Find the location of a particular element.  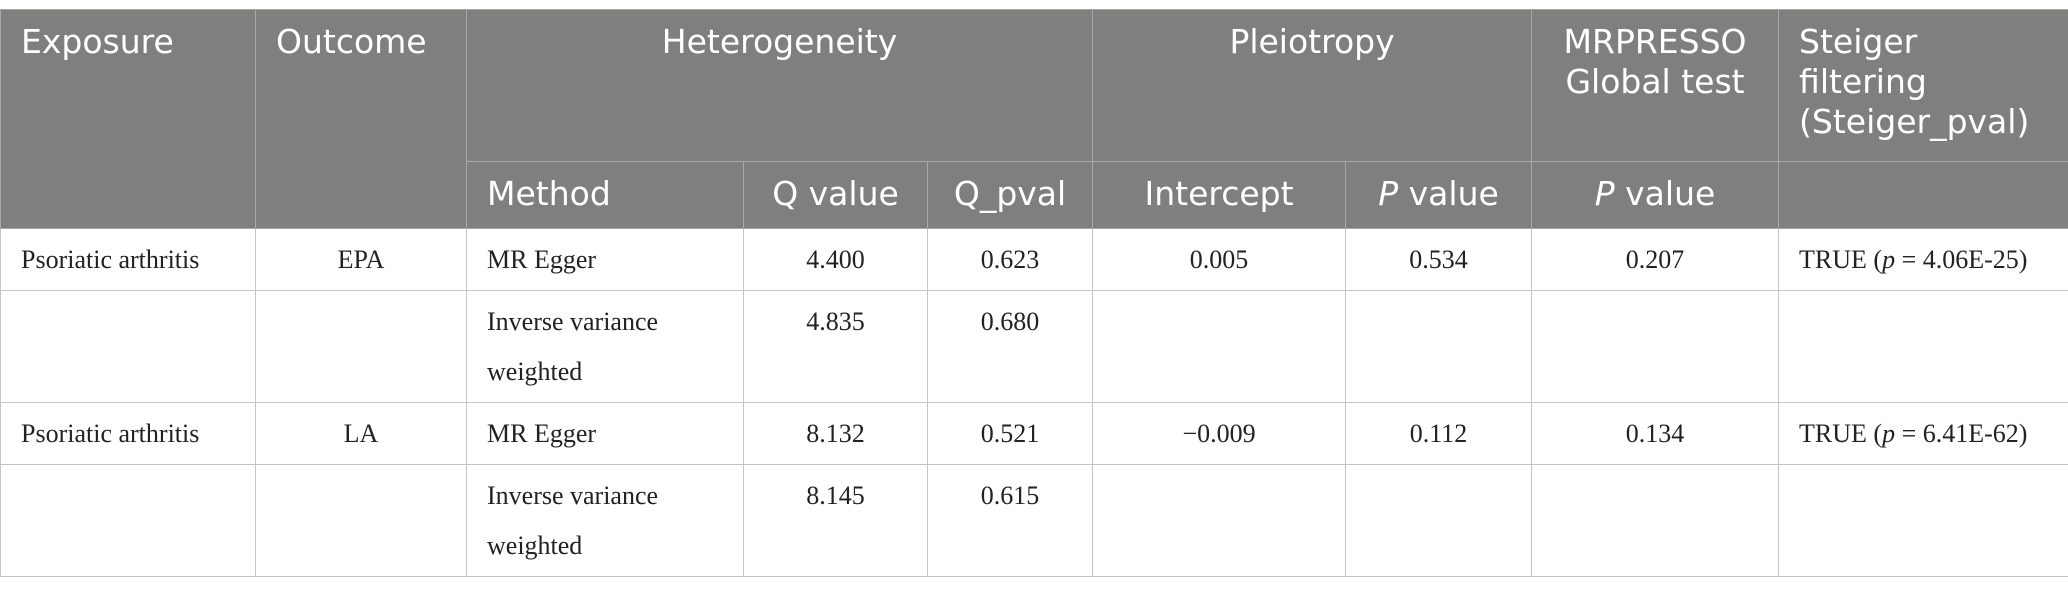

cell-text: 0.521 is located at coordinates (1010, 433).